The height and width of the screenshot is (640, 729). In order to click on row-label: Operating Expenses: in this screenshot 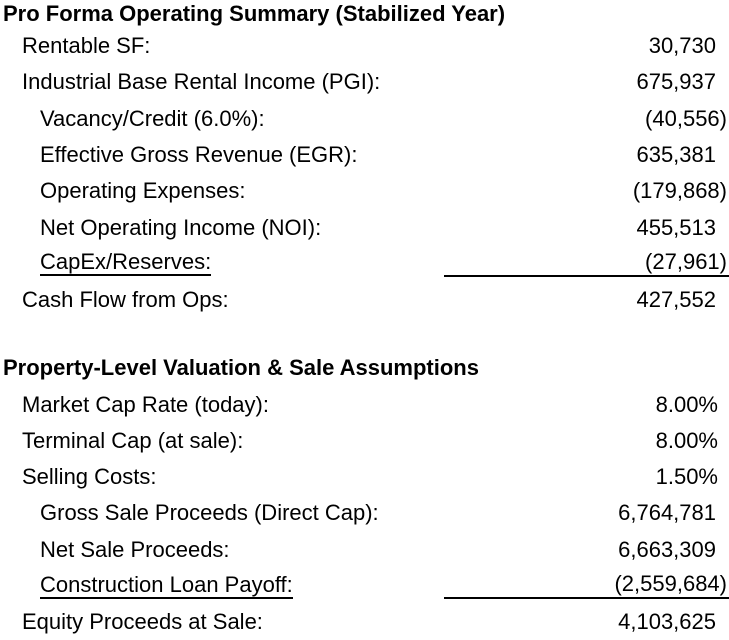, I will do `click(223, 191)`.